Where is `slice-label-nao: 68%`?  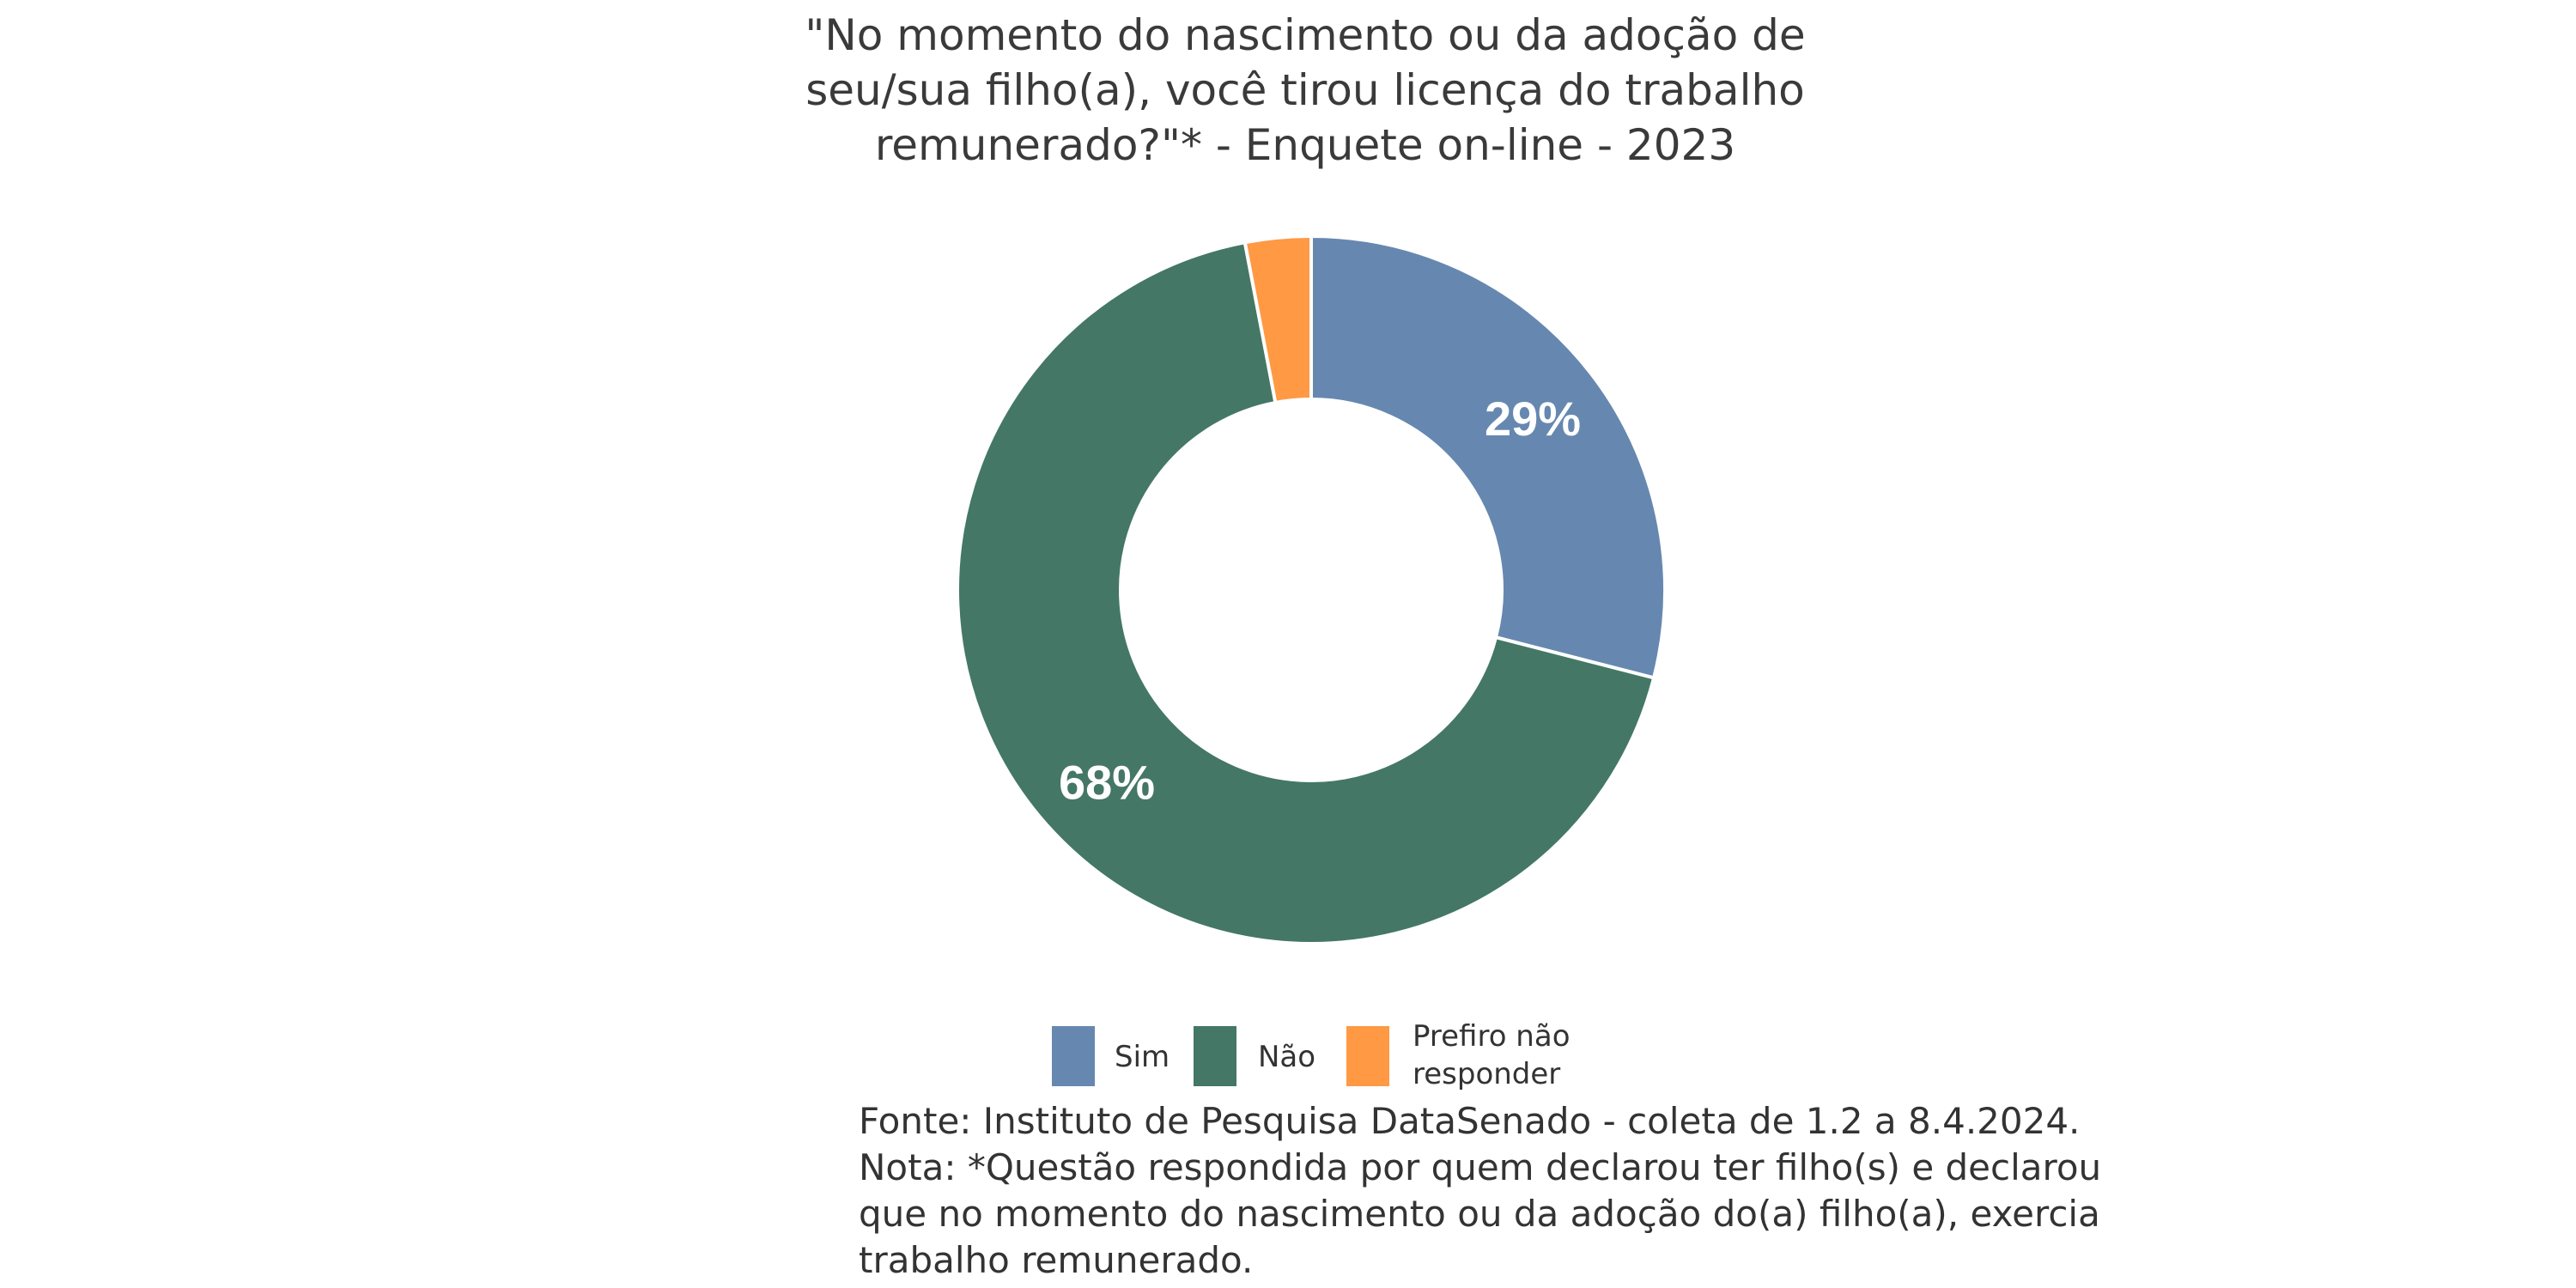
slice-label-nao: 68% is located at coordinates (1107, 783).